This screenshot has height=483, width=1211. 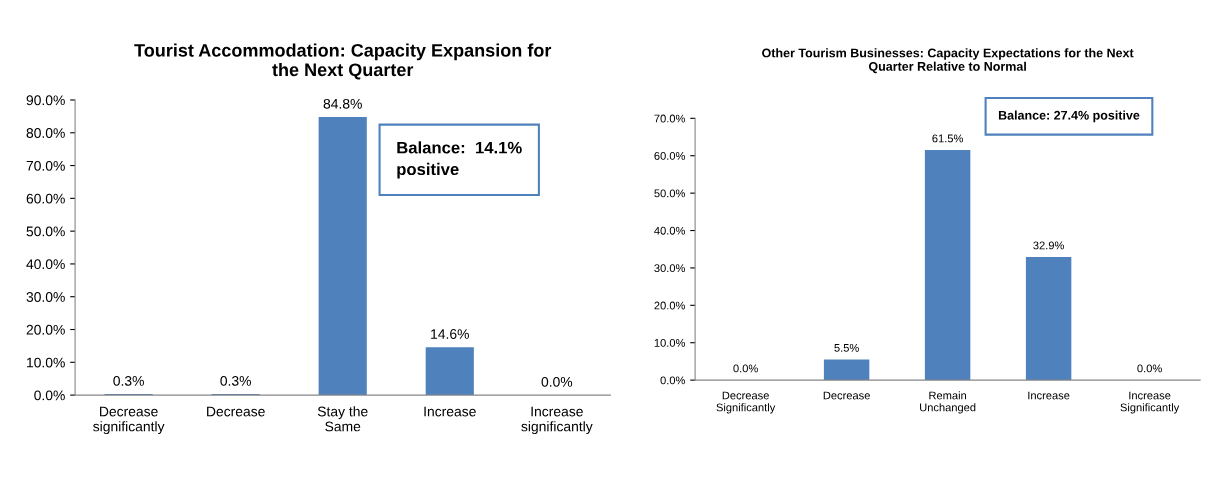 What do you see at coordinates (342, 419) in the screenshot?
I see `x-tick-label: Stay the Same` at bounding box center [342, 419].